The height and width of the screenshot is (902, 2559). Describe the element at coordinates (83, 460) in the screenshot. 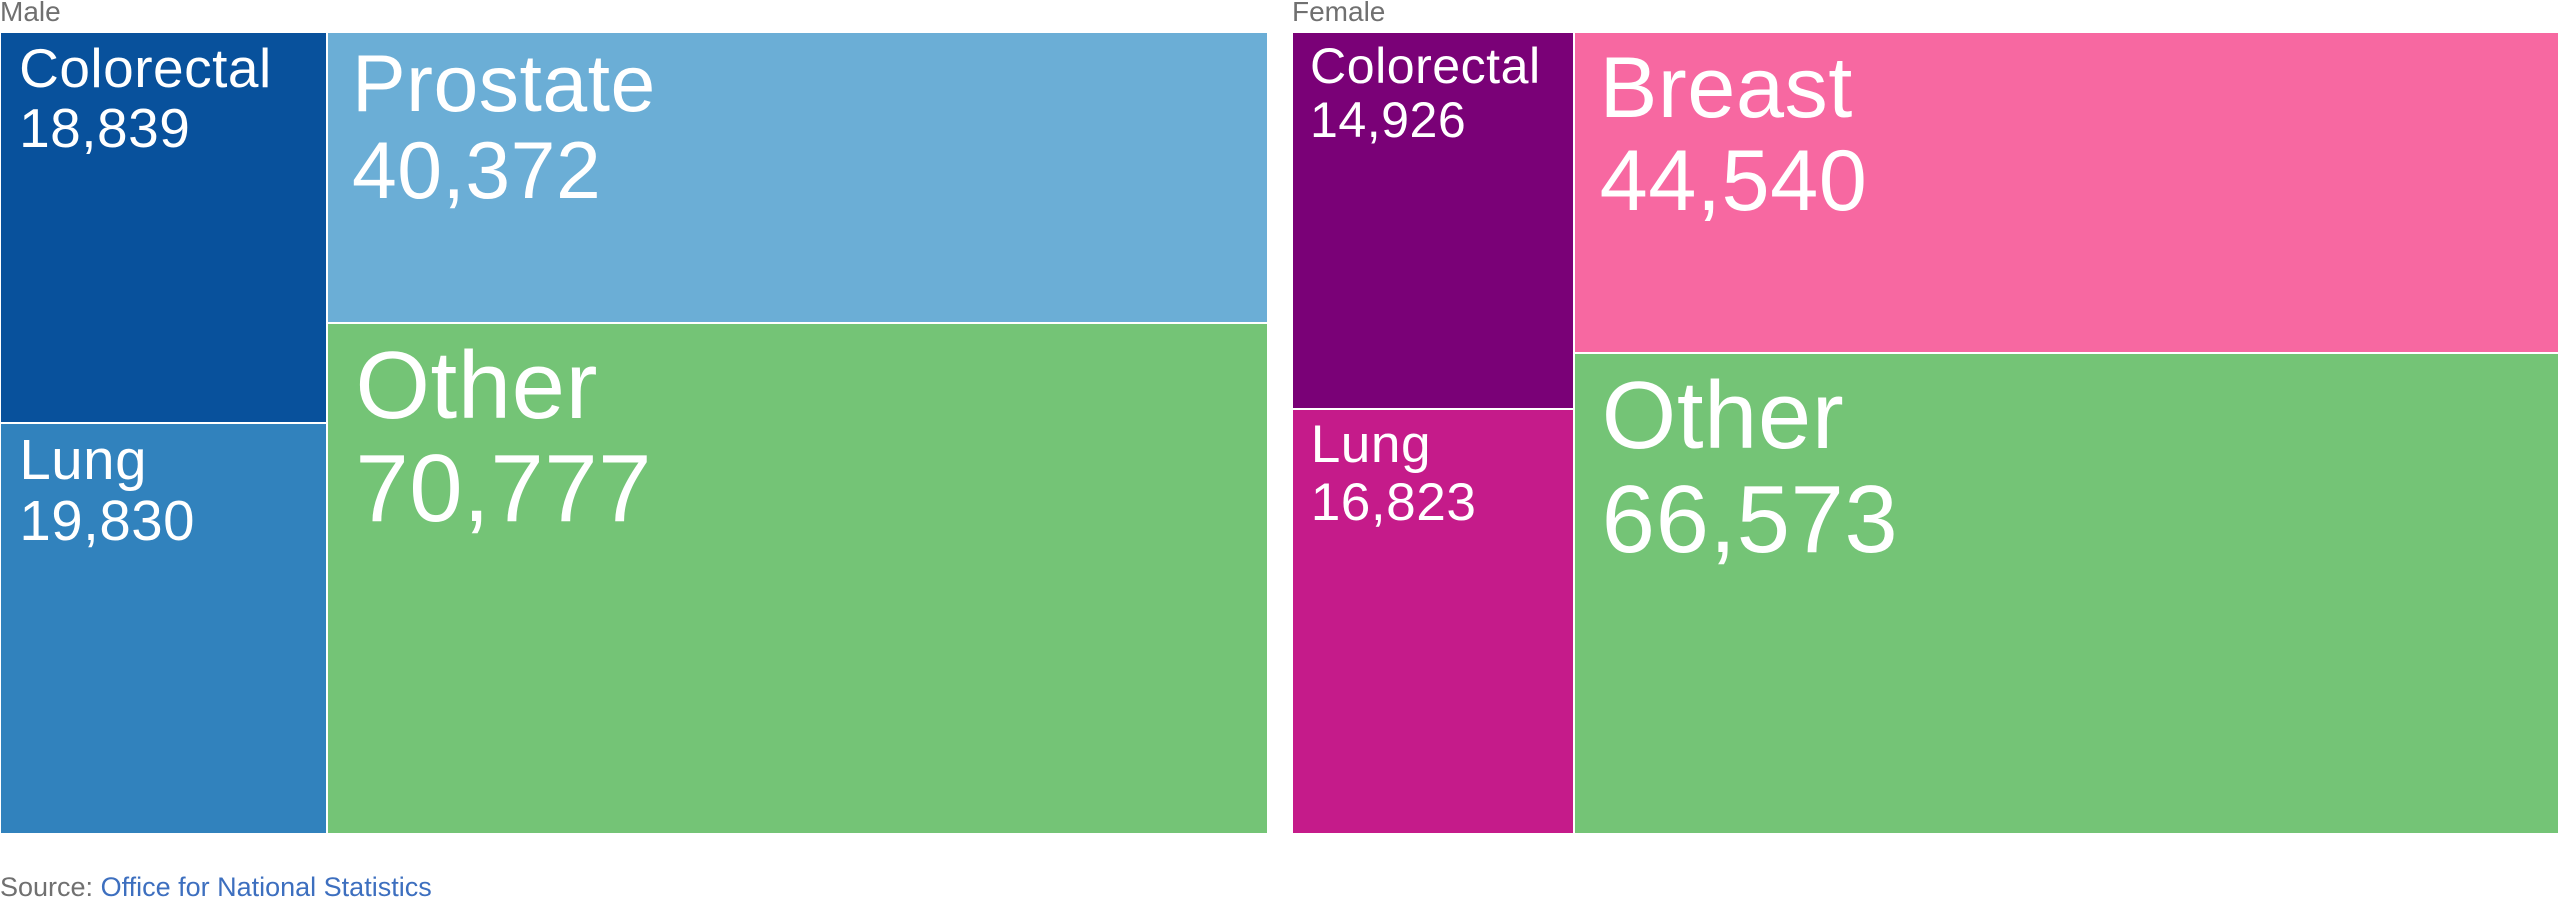

I see `male-tile-label: Lung` at that location.